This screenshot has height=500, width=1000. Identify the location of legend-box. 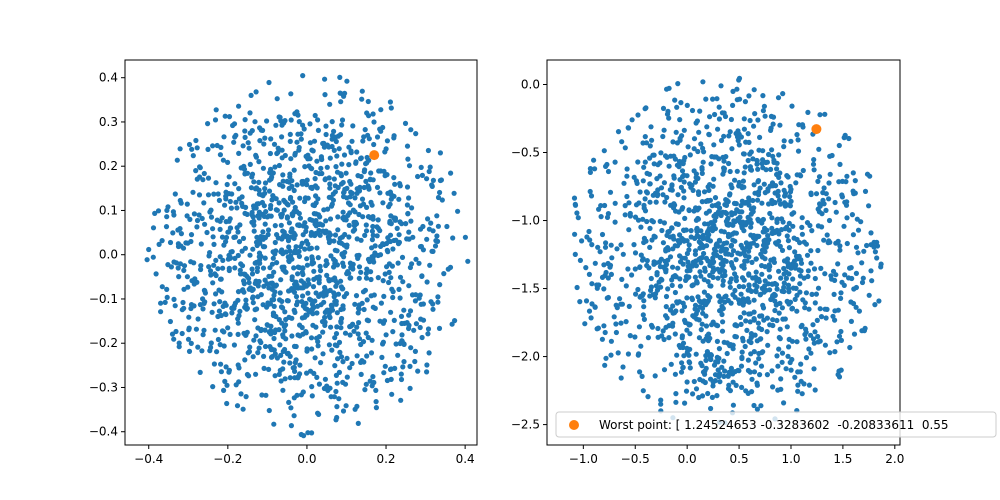
(776, 424).